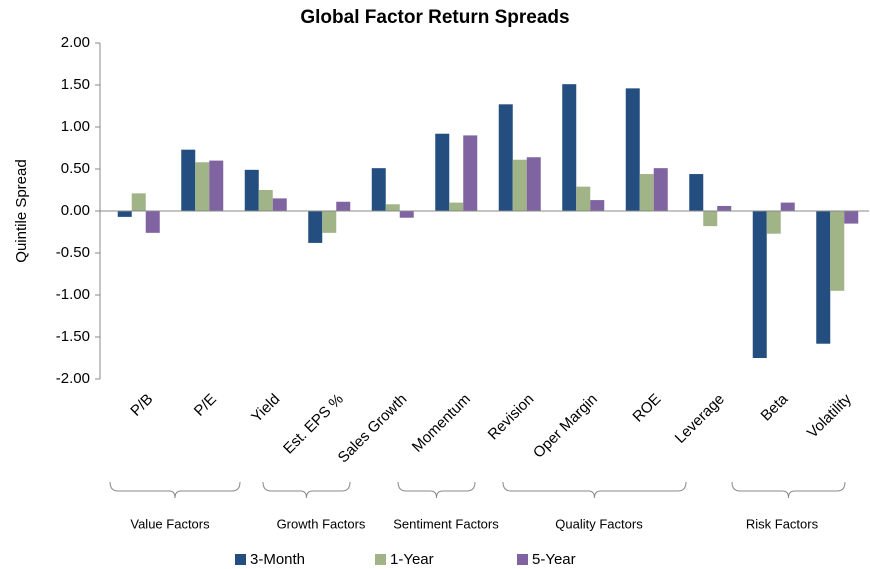 This screenshot has height=569, width=870. Describe the element at coordinates (265, 408) in the screenshot. I see `x-tick-label: Yield` at that location.